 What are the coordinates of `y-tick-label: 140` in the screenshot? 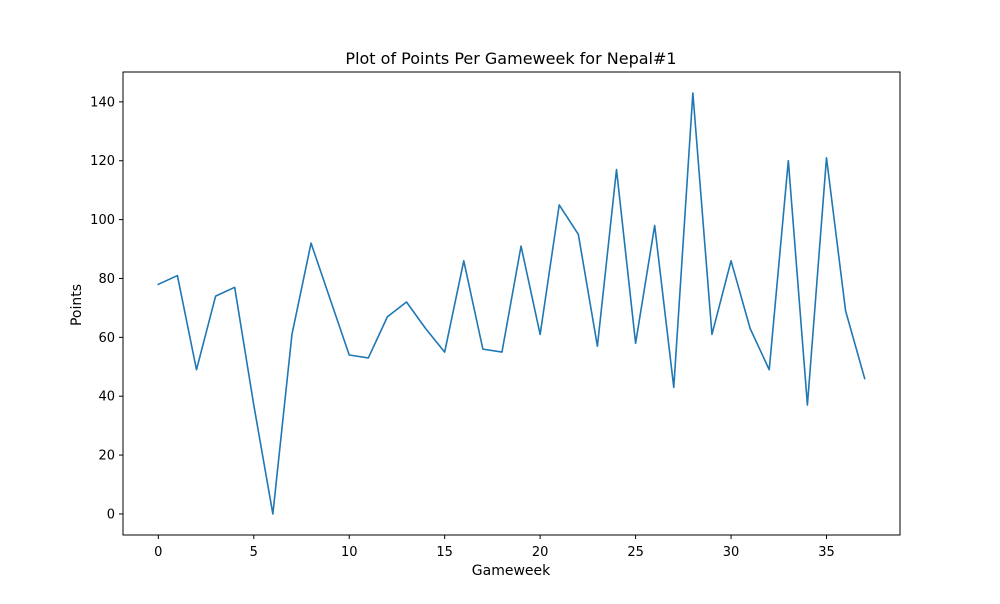 It's located at (102, 102).